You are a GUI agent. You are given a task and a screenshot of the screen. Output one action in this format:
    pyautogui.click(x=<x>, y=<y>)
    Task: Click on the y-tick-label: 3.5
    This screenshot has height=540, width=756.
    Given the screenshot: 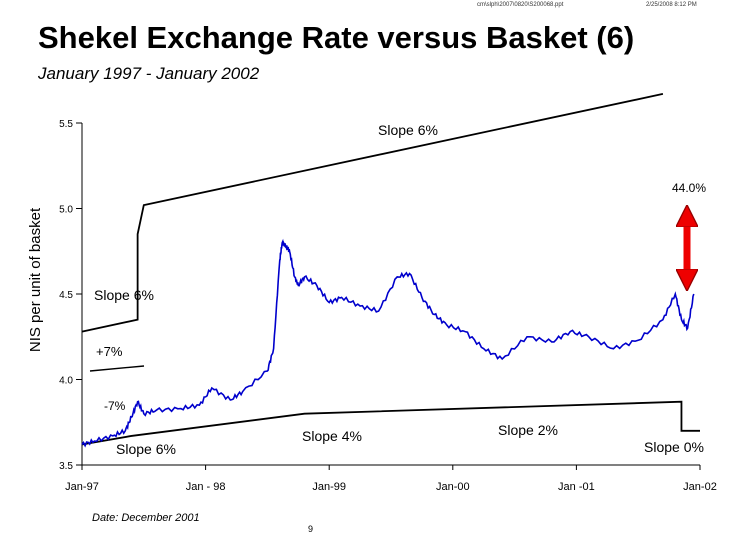 What is the action you would take?
    pyautogui.click(x=66, y=466)
    